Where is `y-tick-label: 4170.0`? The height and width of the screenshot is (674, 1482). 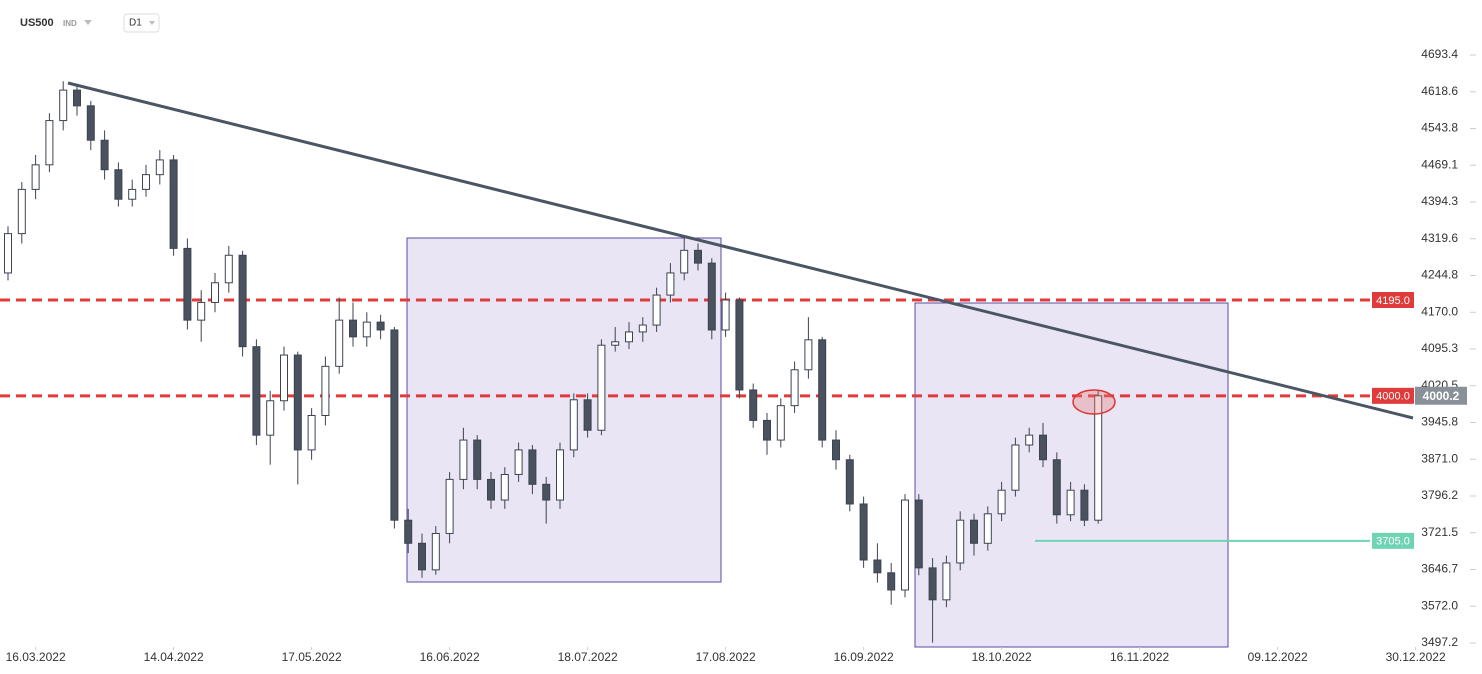 y-tick-label: 4170.0 is located at coordinates (1439, 311).